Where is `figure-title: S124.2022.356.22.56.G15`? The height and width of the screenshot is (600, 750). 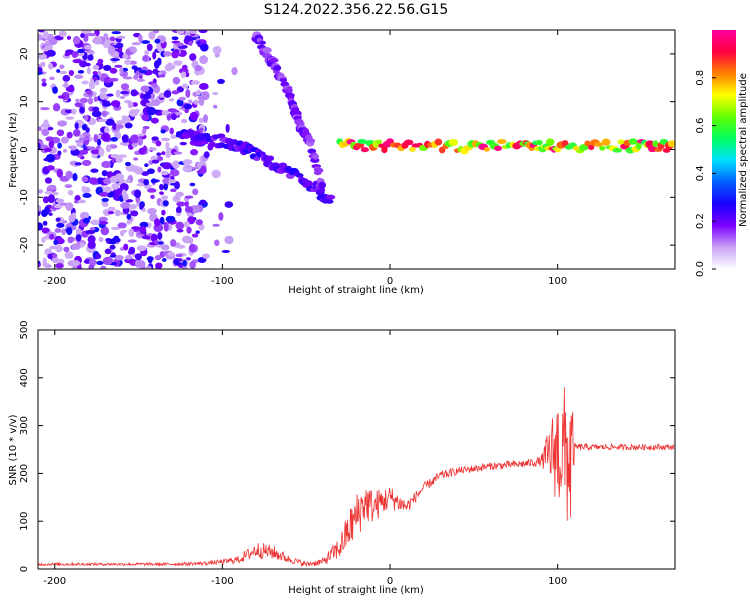
figure-title: S124.2022.356.22.56.G15 is located at coordinates (356, 10).